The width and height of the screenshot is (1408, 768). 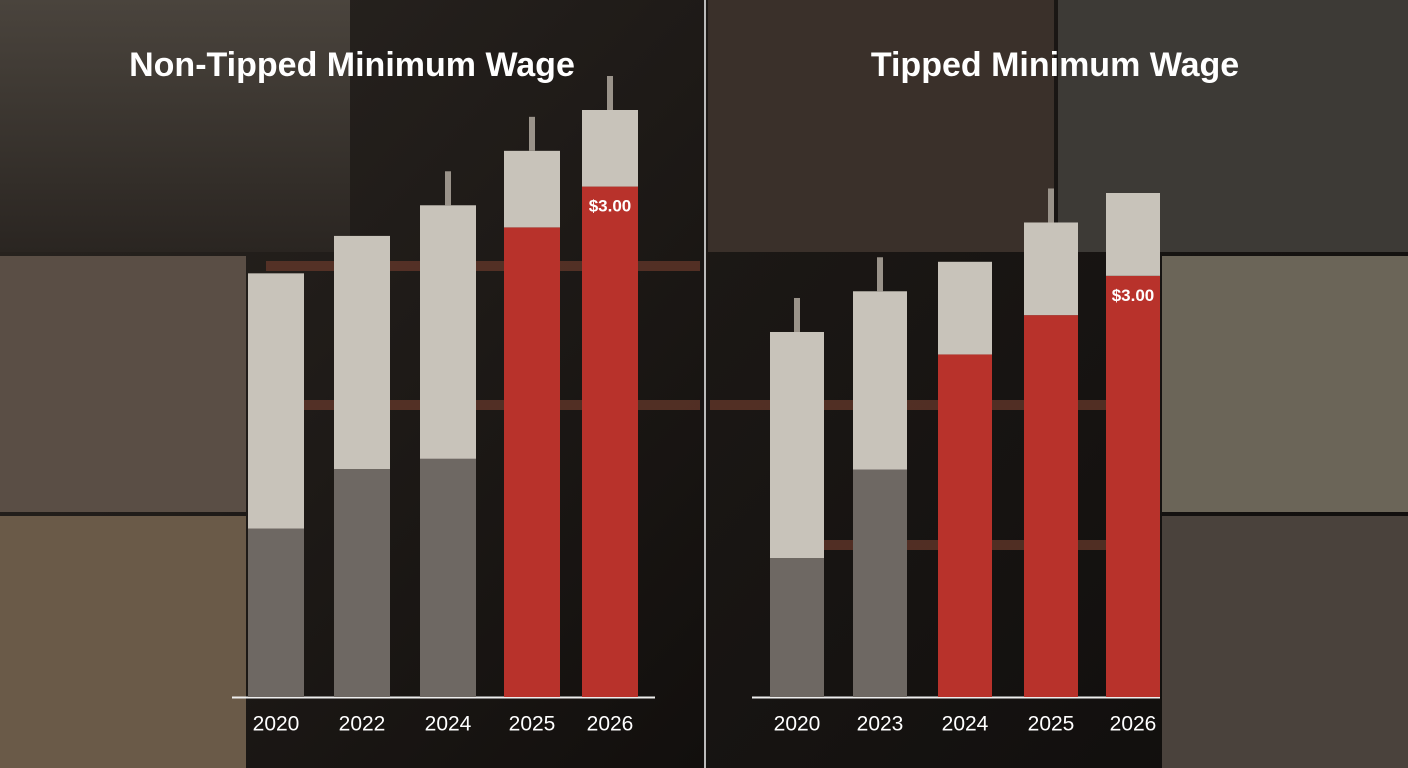 What do you see at coordinates (1285, 384) in the screenshot?
I see `photo-construction` at bounding box center [1285, 384].